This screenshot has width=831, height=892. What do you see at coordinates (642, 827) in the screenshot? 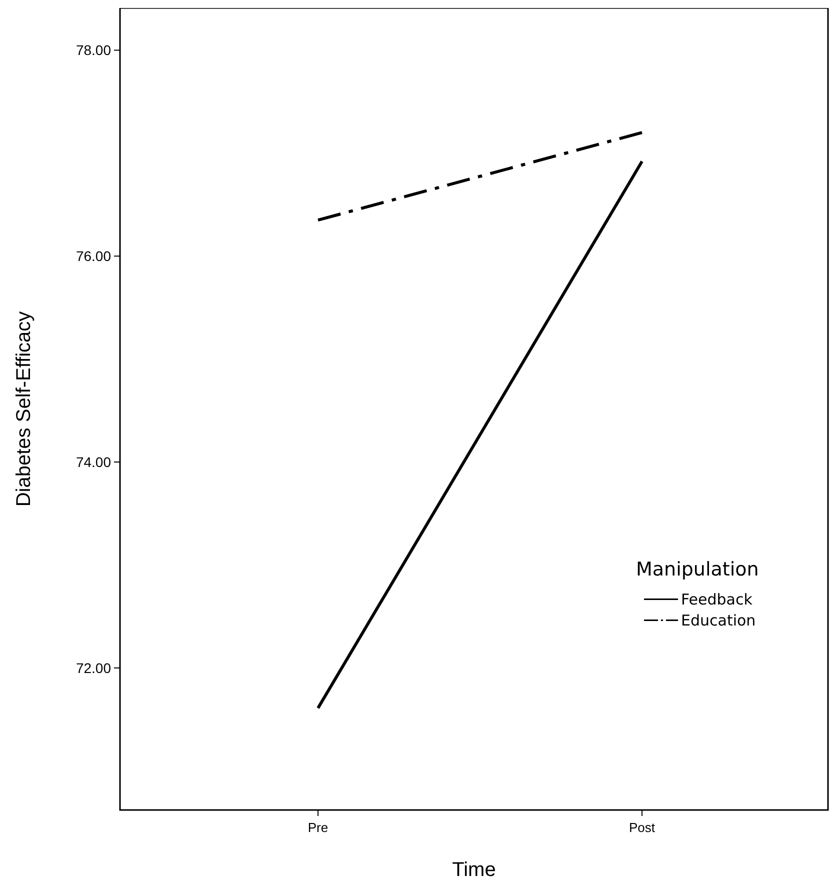
I see `x-tick-label: Post` at bounding box center [642, 827].